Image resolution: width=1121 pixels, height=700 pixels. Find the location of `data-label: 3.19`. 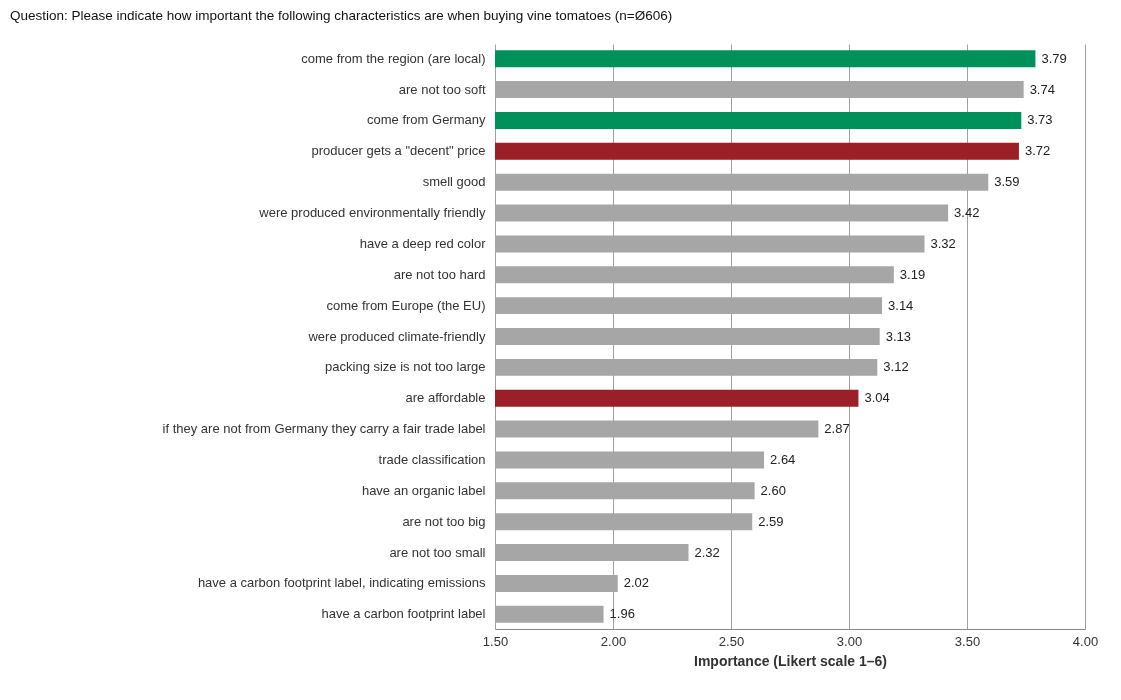

data-label: 3.19 is located at coordinates (912, 274).